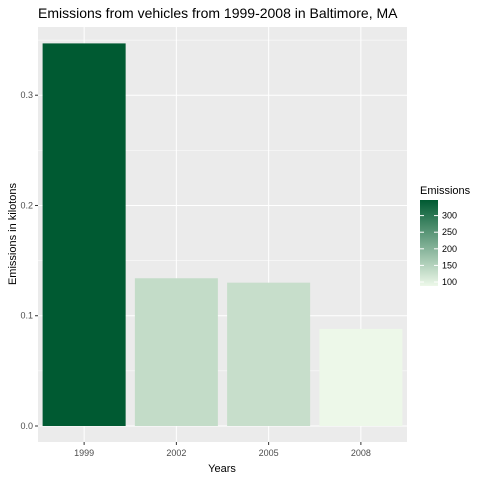  What do you see at coordinates (449, 265) in the screenshot?
I see `legend-tick-label: 150` at bounding box center [449, 265].